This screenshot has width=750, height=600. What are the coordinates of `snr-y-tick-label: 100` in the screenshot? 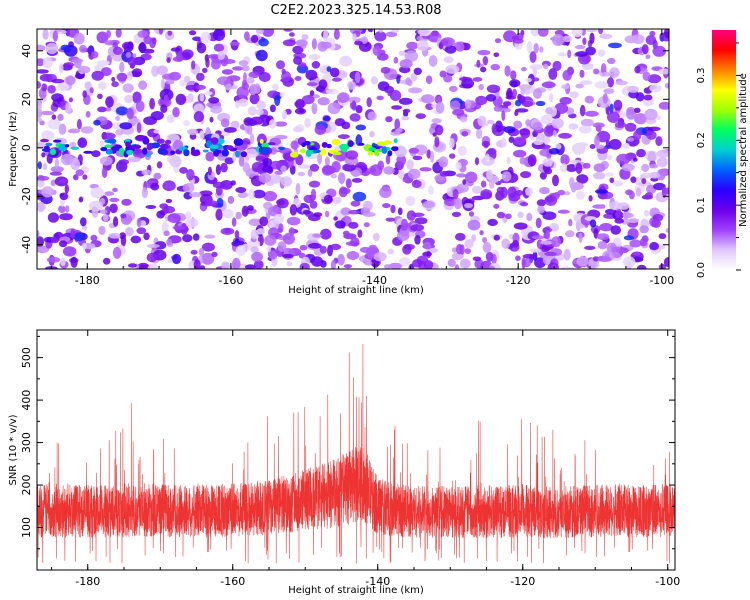 It's located at (26, 527).